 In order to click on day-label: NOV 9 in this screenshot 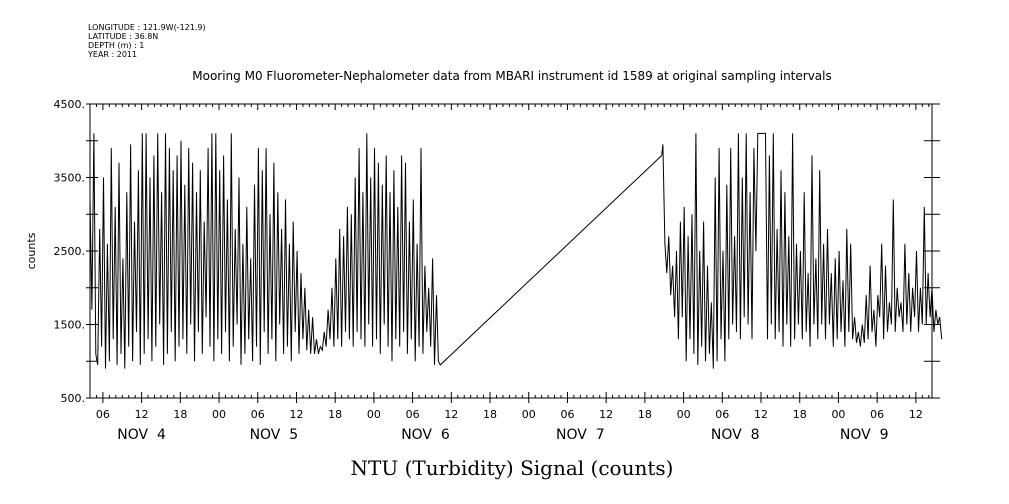, I will do `click(864, 435)`.